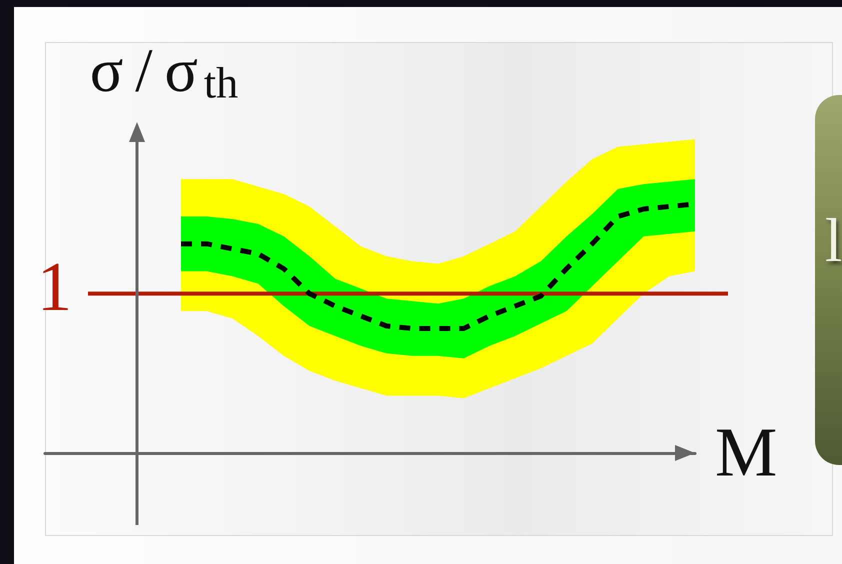  What do you see at coordinates (746, 453) in the screenshot?
I see `x-axis-title: M` at bounding box center [746, 453].